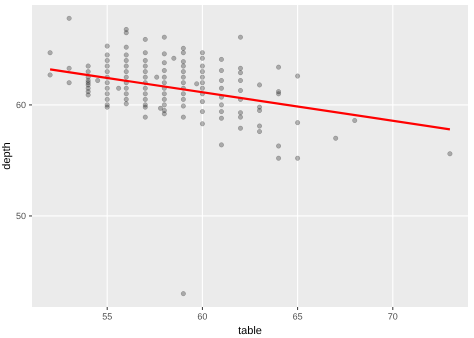 Image resolution: width=474 pixels, height=338 pixels. I want to click on x-tick-label: 55, so click(107, 316).